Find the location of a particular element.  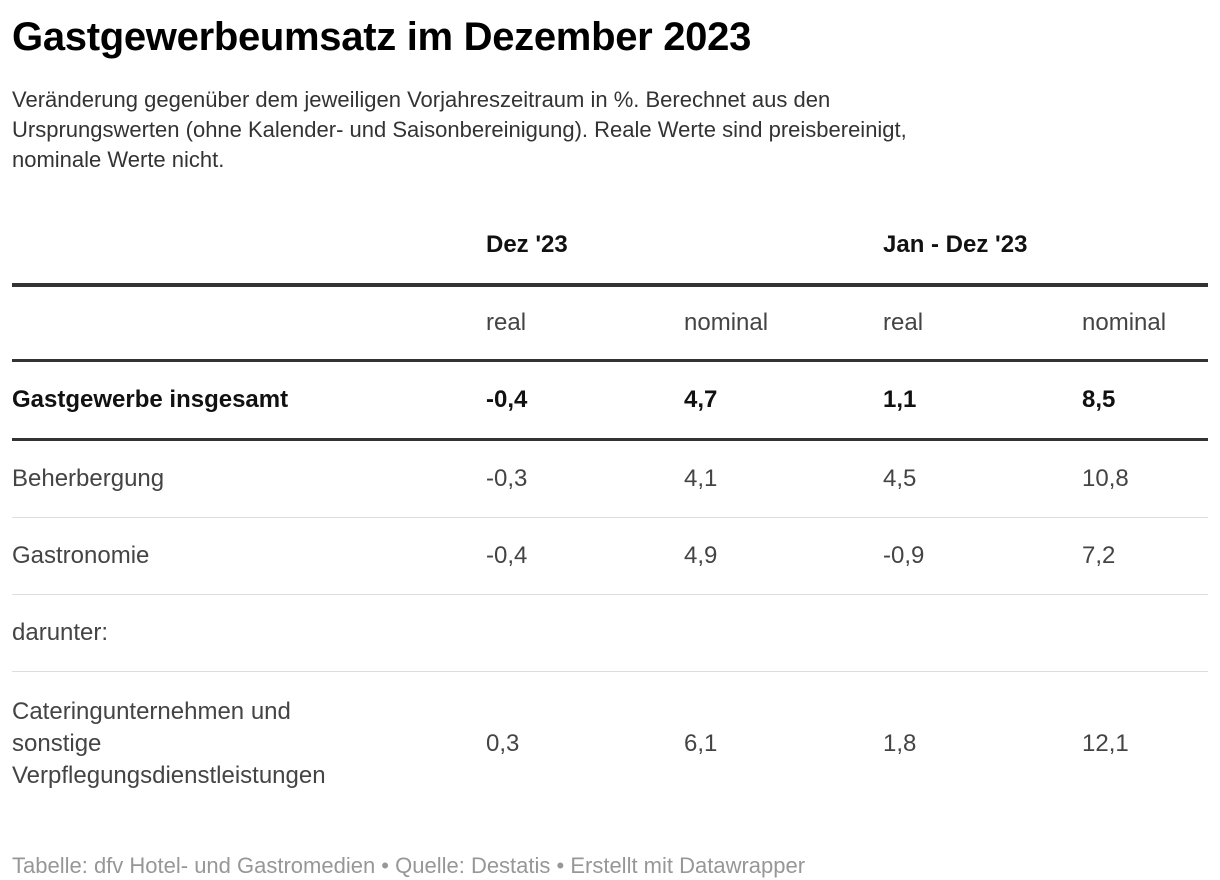

page-title: Gastgewerbeumsatz im Dezember 2023 is located at coordinates (382, 37).